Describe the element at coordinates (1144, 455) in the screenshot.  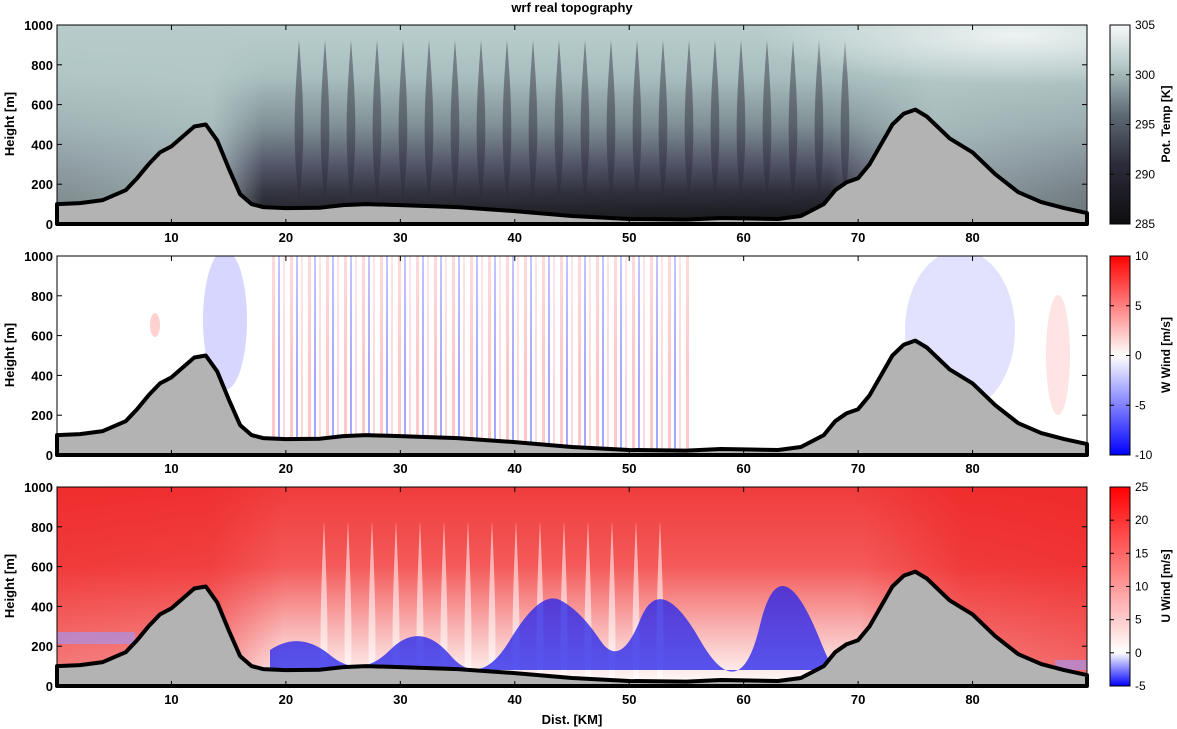
I see `colorbar-tick-label: -10` at that location.